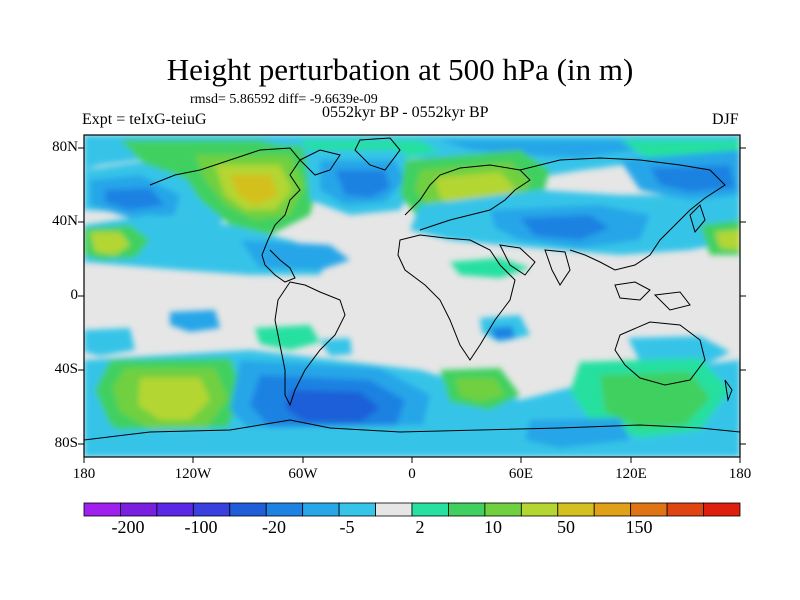  Describe the element at coordinates (347, 527) in the screenshot. I see `colorbar-label: -5` at that location.